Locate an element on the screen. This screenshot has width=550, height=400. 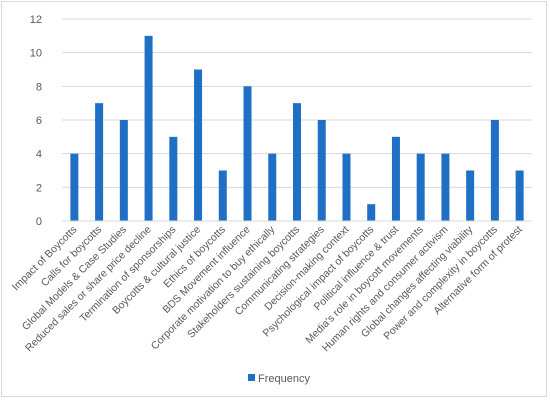
x-category-label: Global Models & Case Studies is located at coordinates (74, 278).